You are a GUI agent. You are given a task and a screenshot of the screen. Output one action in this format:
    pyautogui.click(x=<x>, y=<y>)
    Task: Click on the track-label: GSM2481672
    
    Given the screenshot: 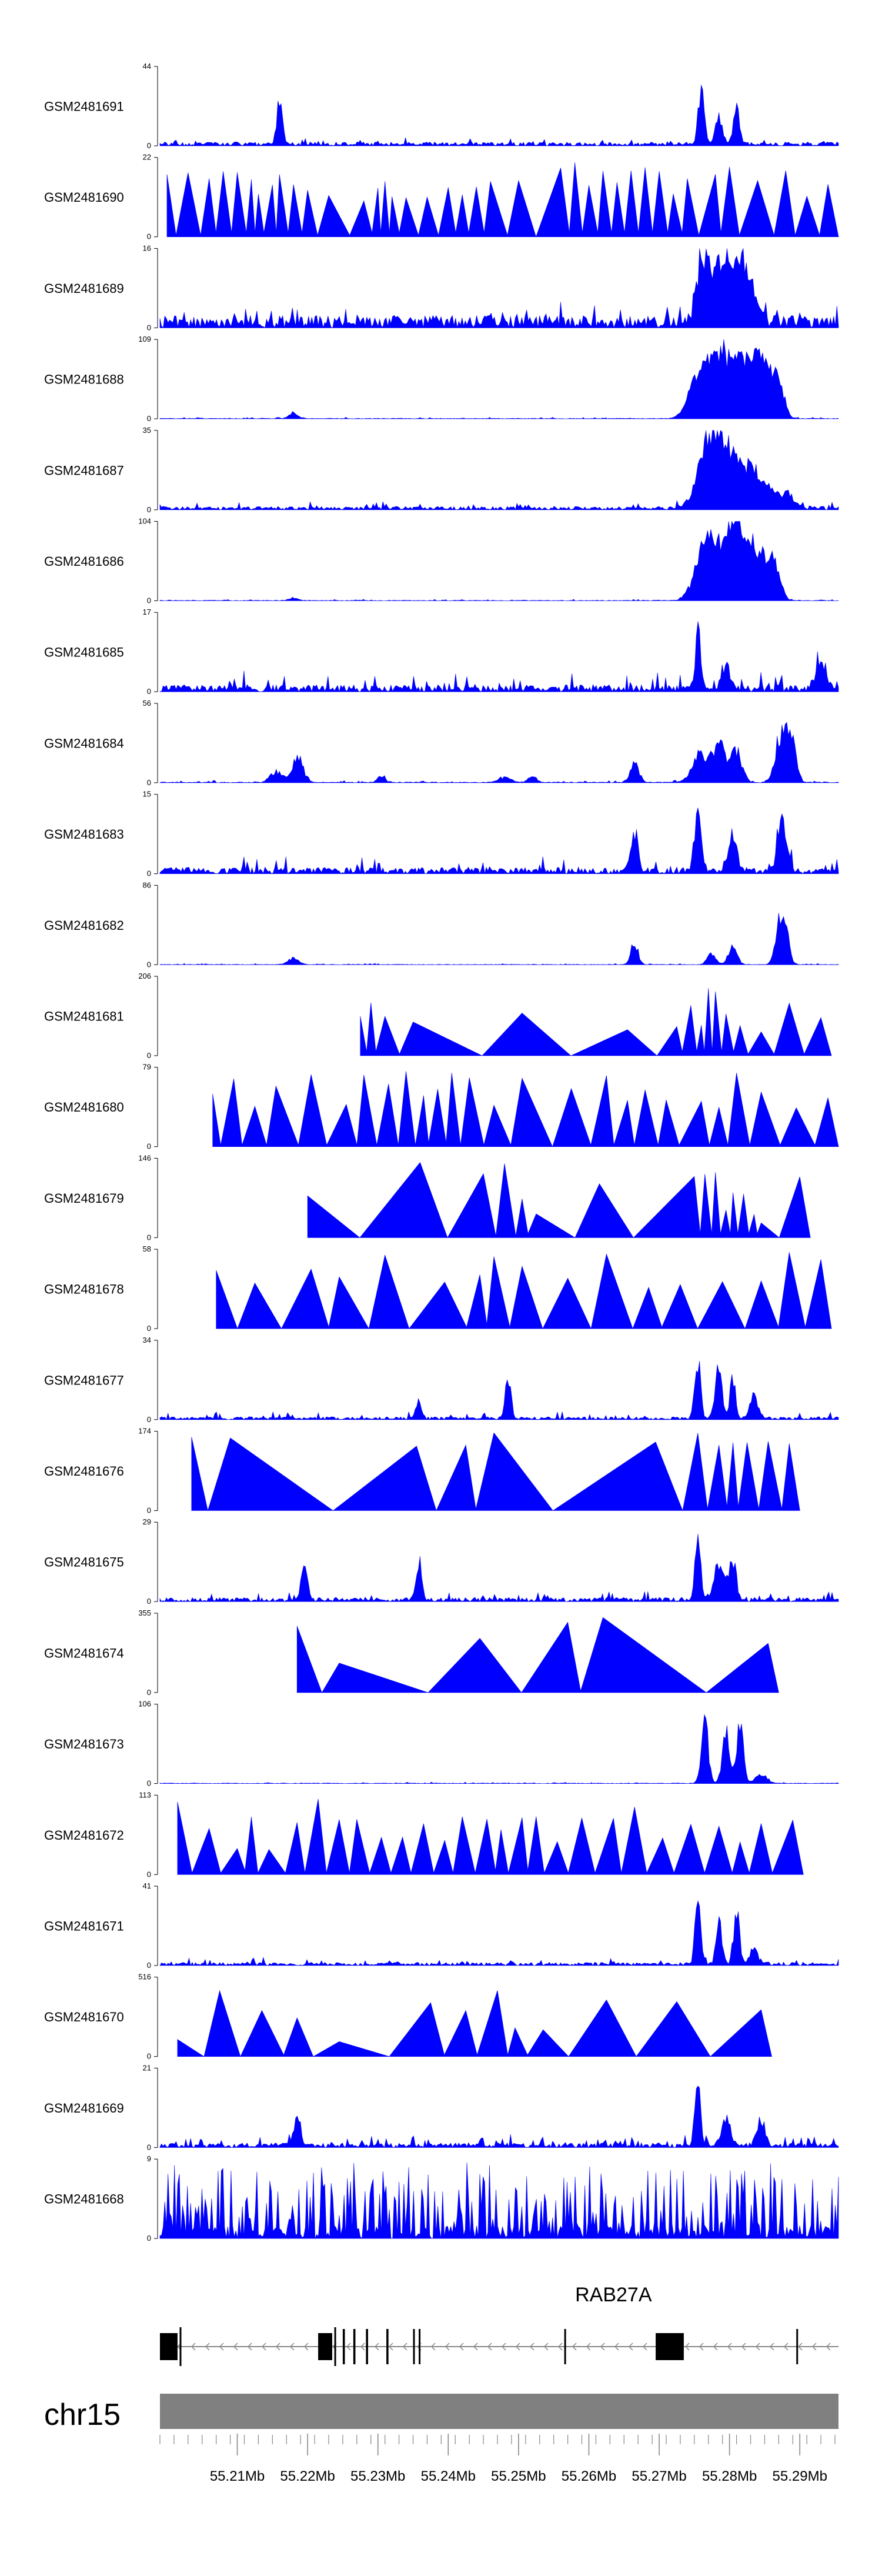 What is the action you would take?
    pyautogui.click(x=84, y=1835)
    